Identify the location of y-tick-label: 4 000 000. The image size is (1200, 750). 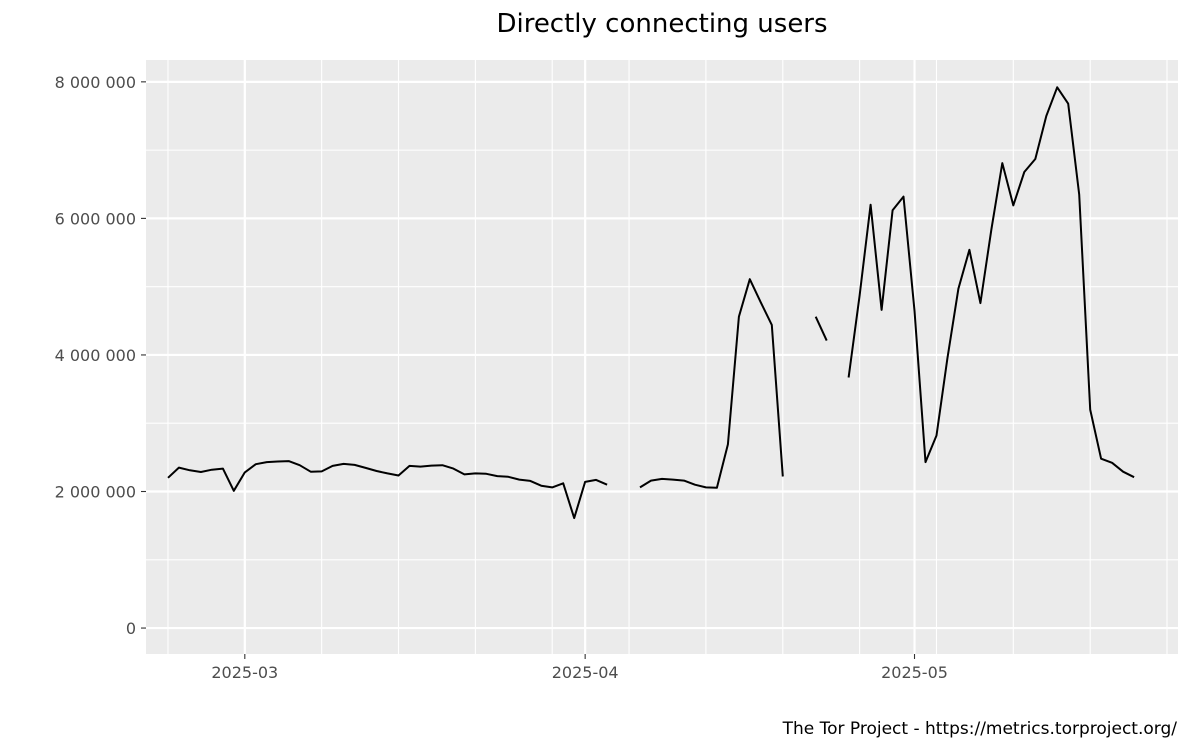
(95, 355).